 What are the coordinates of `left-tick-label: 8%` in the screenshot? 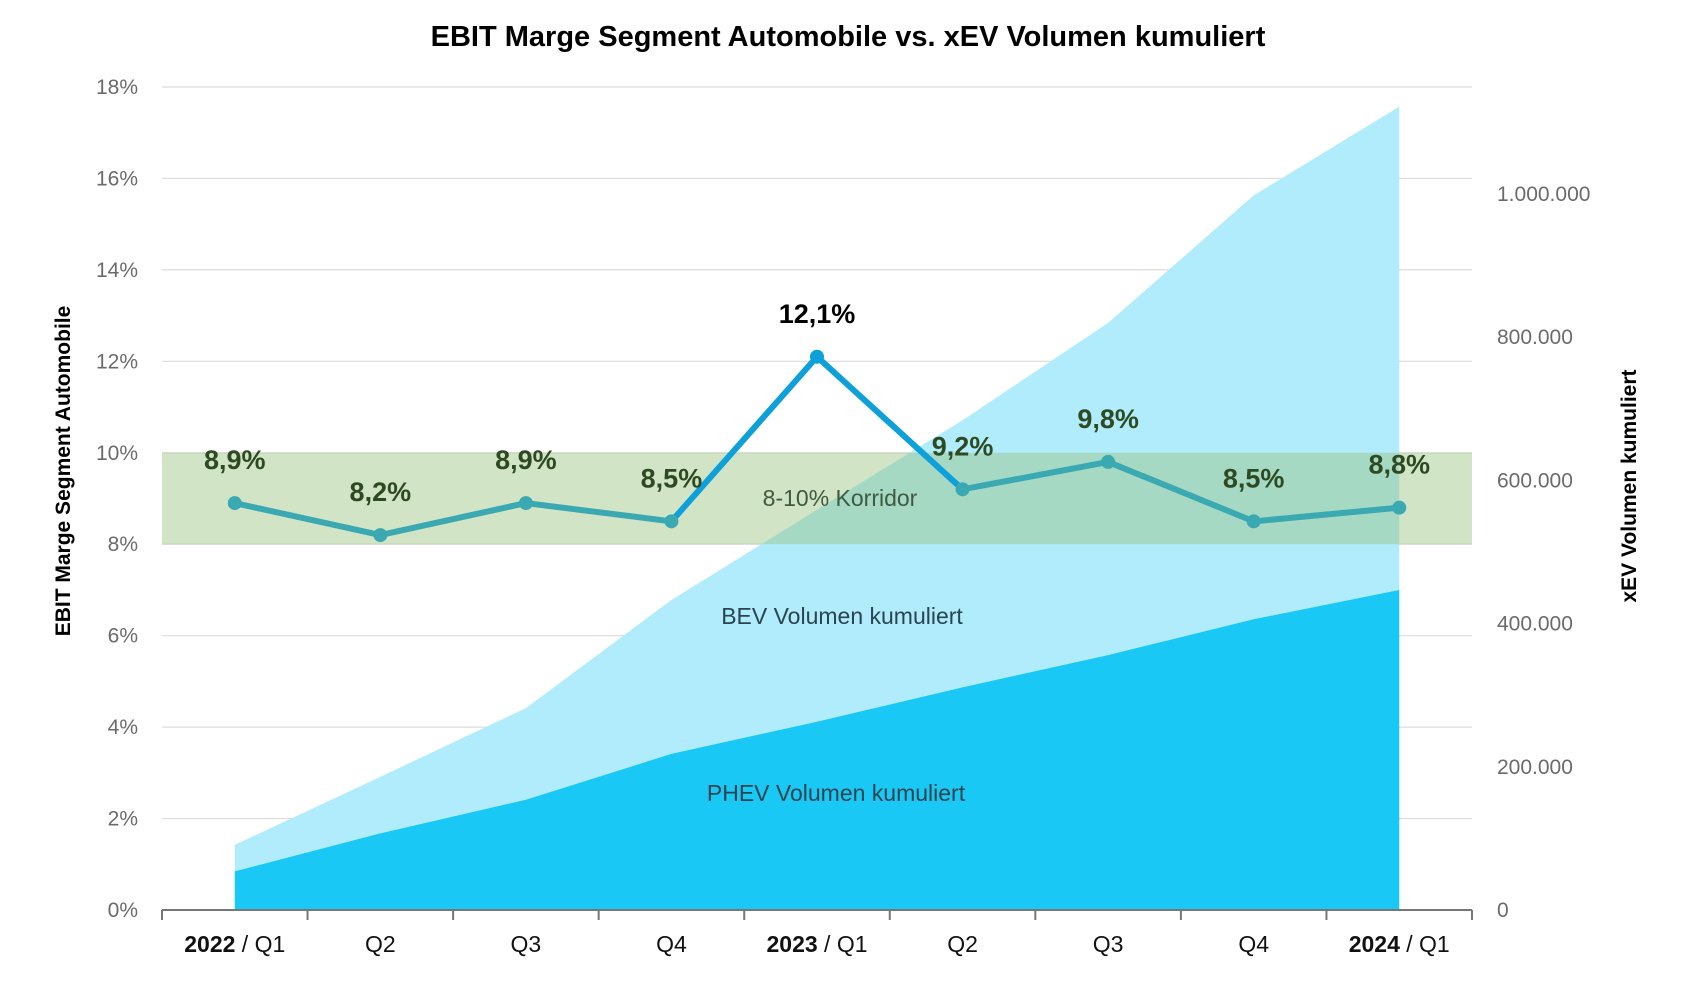 It's located at (123, 544).